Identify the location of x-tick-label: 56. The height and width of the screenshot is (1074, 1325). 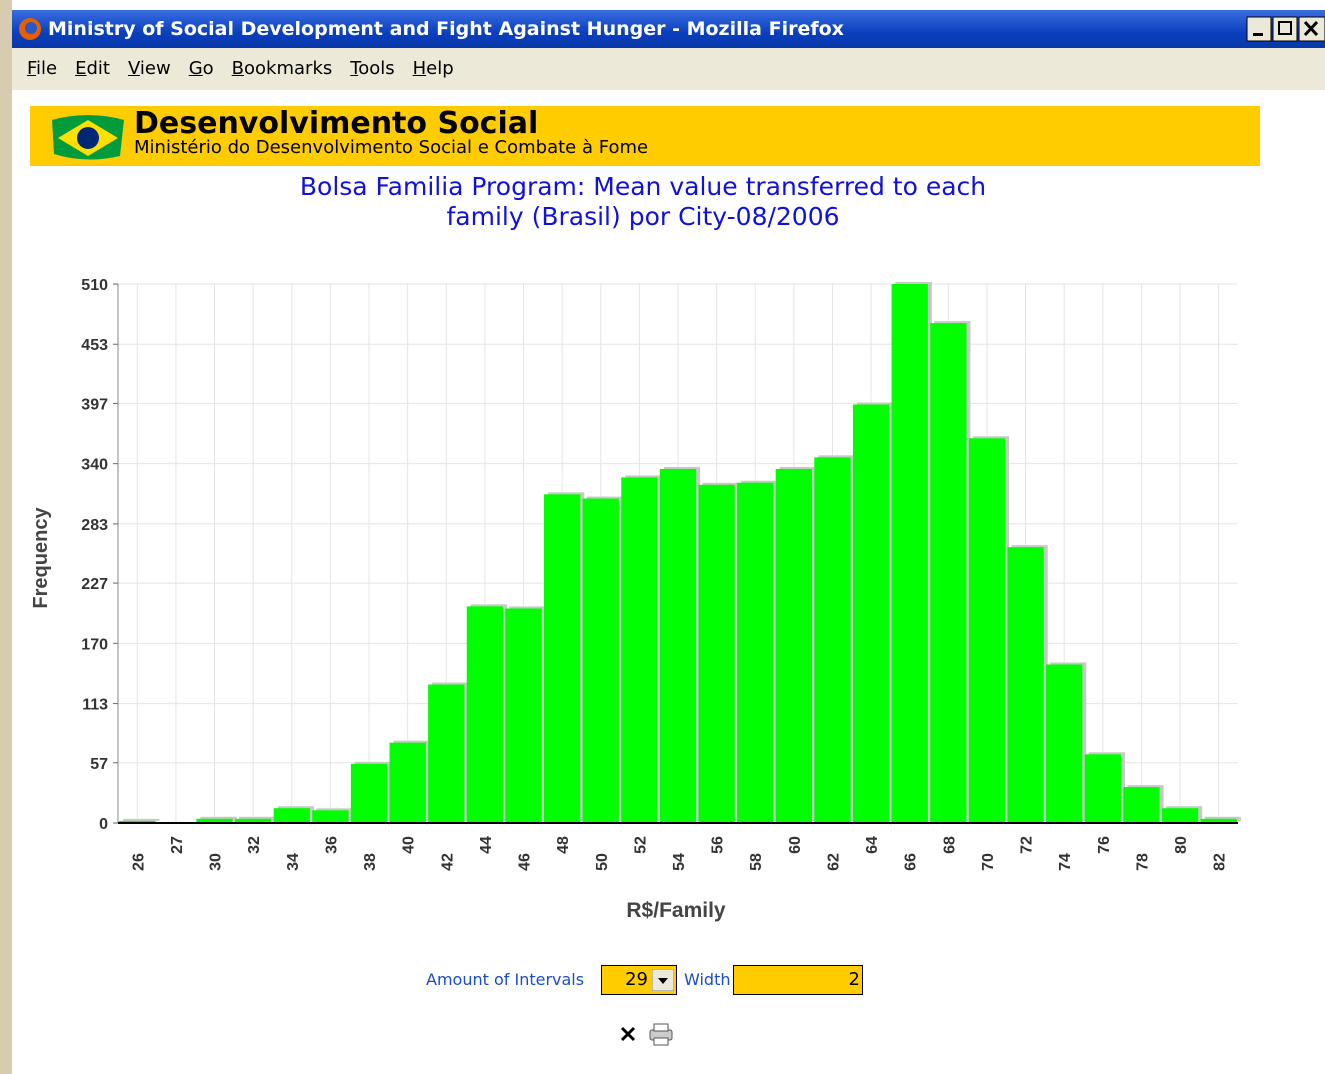
(718, 845).